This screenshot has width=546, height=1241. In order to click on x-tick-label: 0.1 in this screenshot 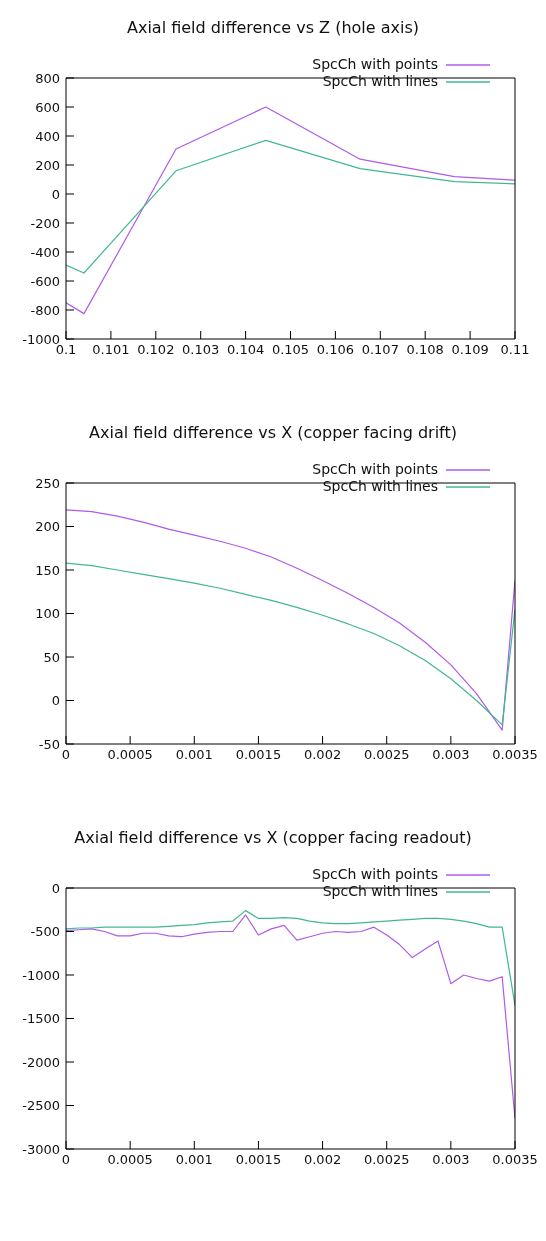, I will do `click(66, 350)`.